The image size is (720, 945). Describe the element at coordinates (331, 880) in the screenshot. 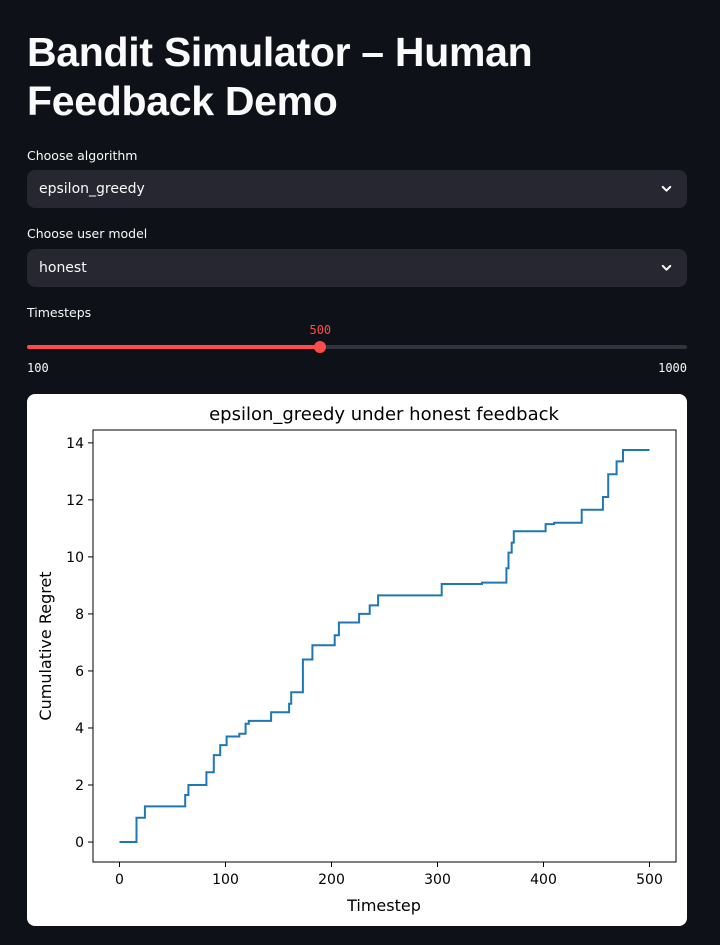

I see `x-tick-label: 200` at that location.